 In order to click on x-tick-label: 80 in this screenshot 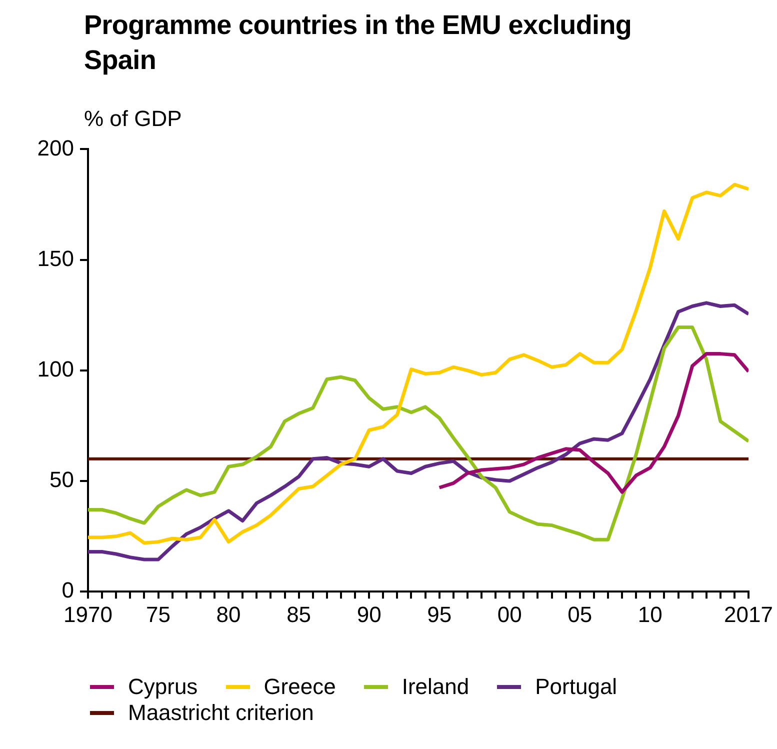, I will do `click(228, 614)`.